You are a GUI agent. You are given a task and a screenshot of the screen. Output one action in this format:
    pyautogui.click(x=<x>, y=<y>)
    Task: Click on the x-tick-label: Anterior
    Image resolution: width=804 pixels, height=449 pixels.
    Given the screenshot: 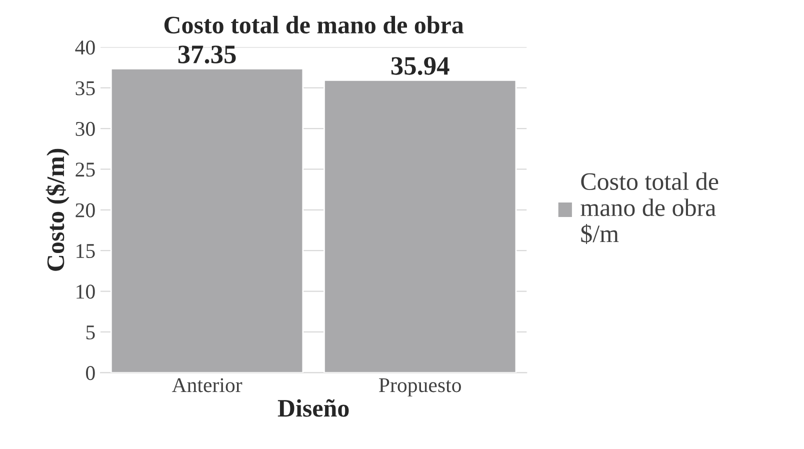 What is the action you would take?
    pyautogui.click(x=207, y=385)
    